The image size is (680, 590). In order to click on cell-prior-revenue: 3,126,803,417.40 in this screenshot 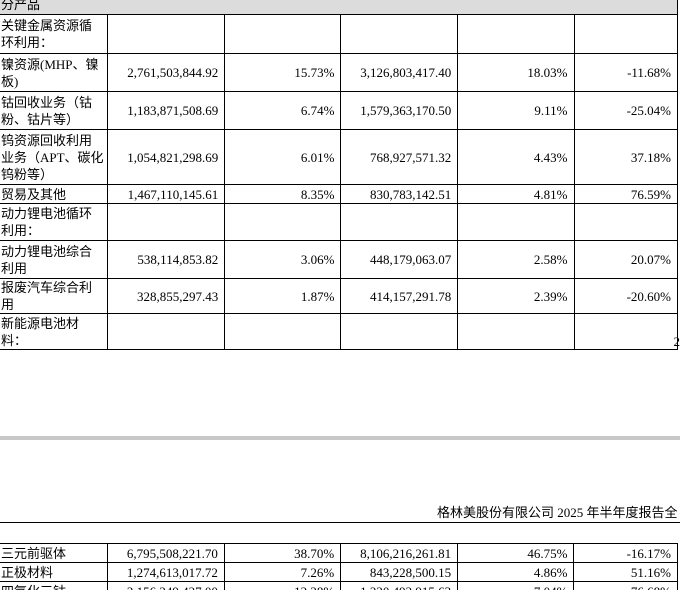, I will do `click(399, 72)`.